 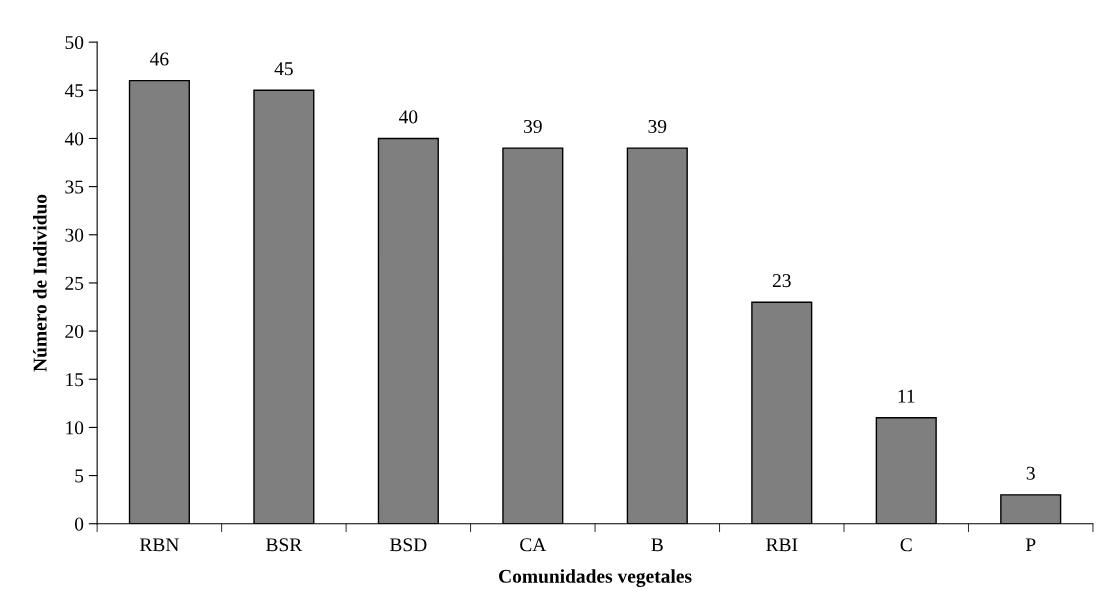 What do you see at coordinates (906, 396) in the screenshot?
I see `data-label: 11` at bounding box center [906, 396].